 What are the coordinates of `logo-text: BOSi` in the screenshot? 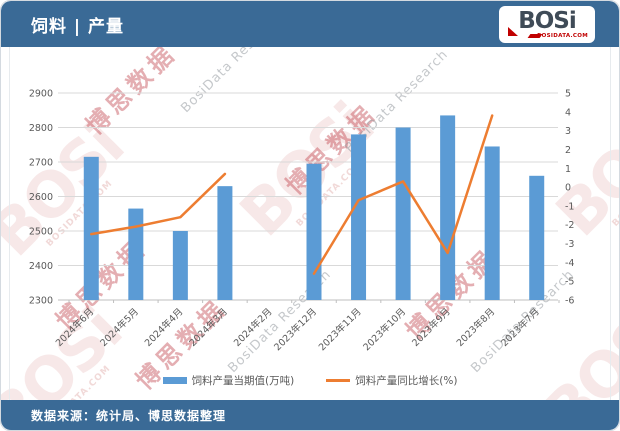 It's located at (547, 21).